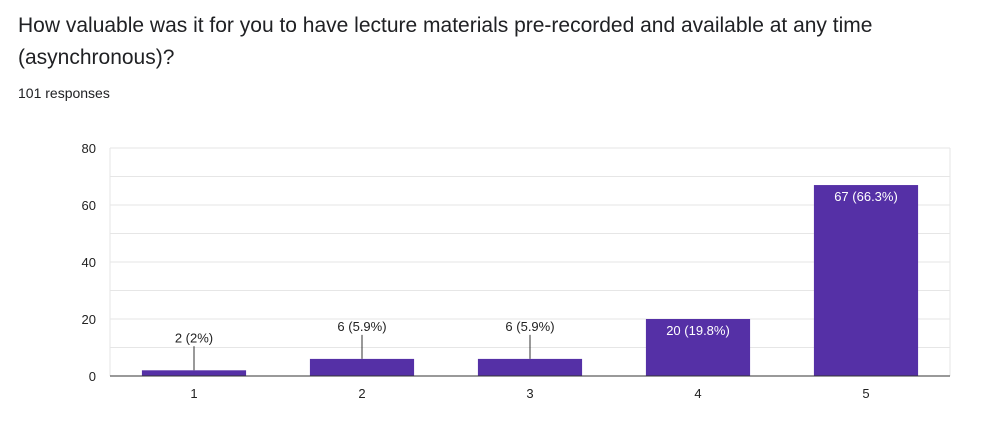 The height and width of the screenshot is (428, 994). What do you see at coordinates (89, 319) in the screenshot?
I see `y-tick-label: 20` at bounding box center [89, 319].